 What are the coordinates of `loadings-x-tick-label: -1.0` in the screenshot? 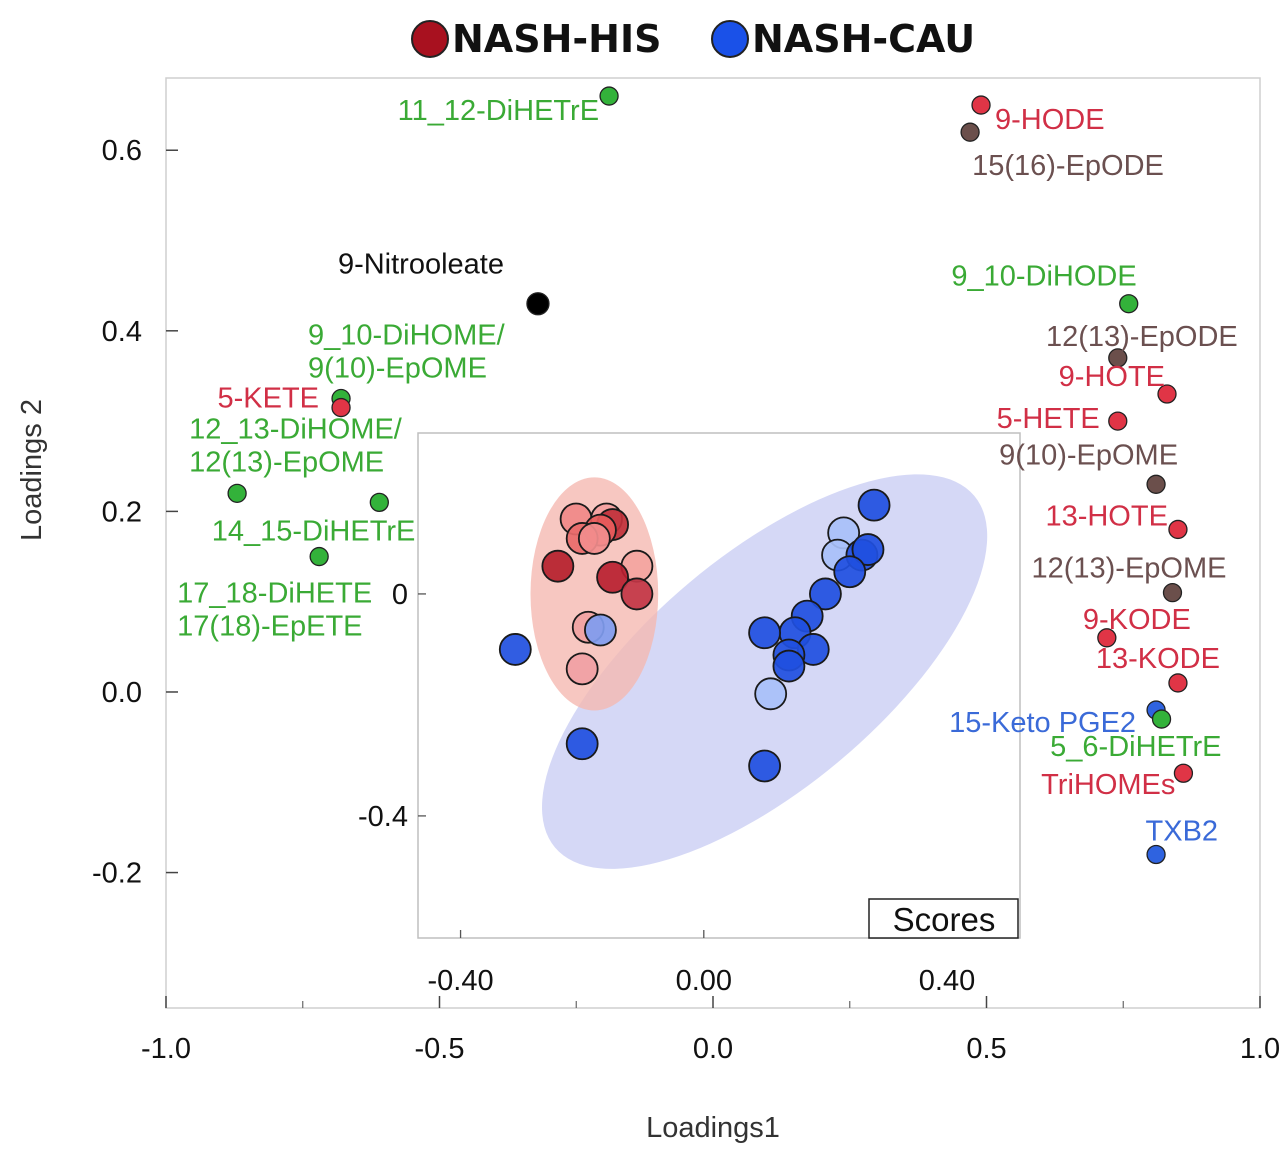 It's located at (166, 1049).